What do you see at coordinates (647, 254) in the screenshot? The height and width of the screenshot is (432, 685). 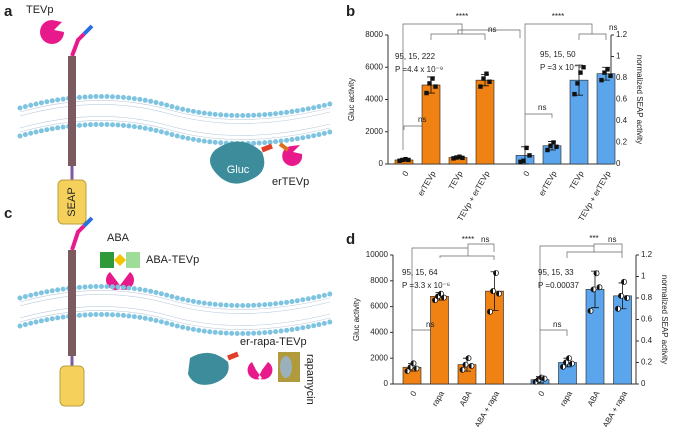 I see `y2-tick-label: 1.2` at bounding box center [647, 254].